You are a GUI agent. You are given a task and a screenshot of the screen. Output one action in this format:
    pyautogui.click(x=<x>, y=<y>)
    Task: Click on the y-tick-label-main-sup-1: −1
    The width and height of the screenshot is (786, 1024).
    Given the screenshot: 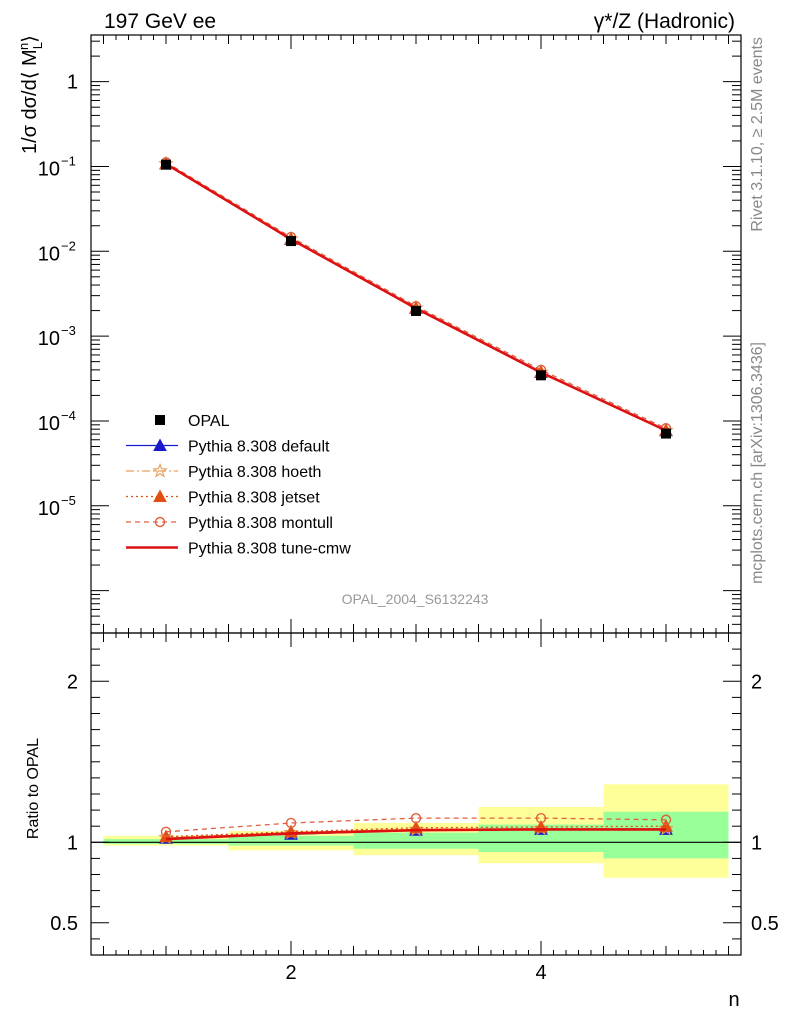 What is the action you would take?
    pyautogui.click(x=68, y=160)
    